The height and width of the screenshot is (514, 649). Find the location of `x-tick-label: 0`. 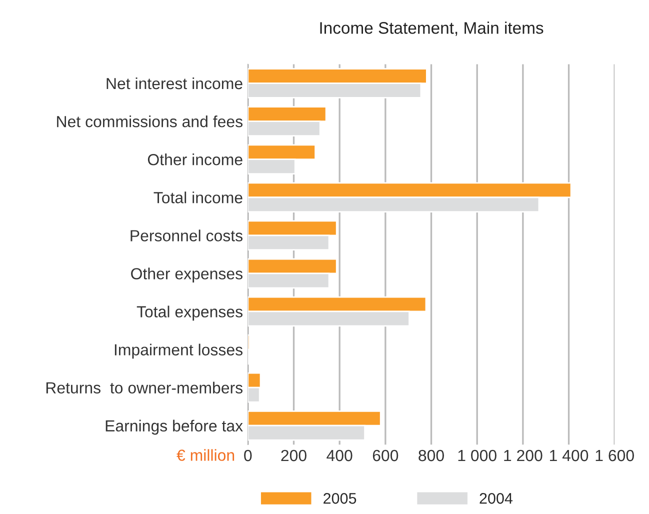

x-tick-label: 0 is located at coordinates (248, 456).